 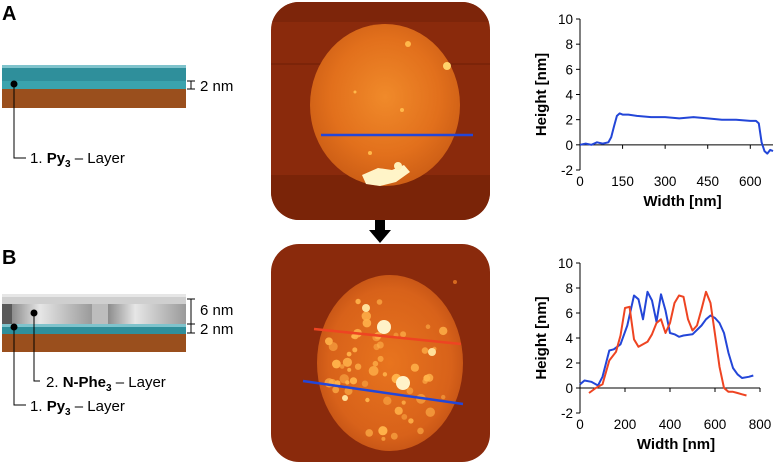 What do you see at coordinates (94, 329) in the screenshot?
I see `py3-layer-band-b` at bounding box center [94, 329].